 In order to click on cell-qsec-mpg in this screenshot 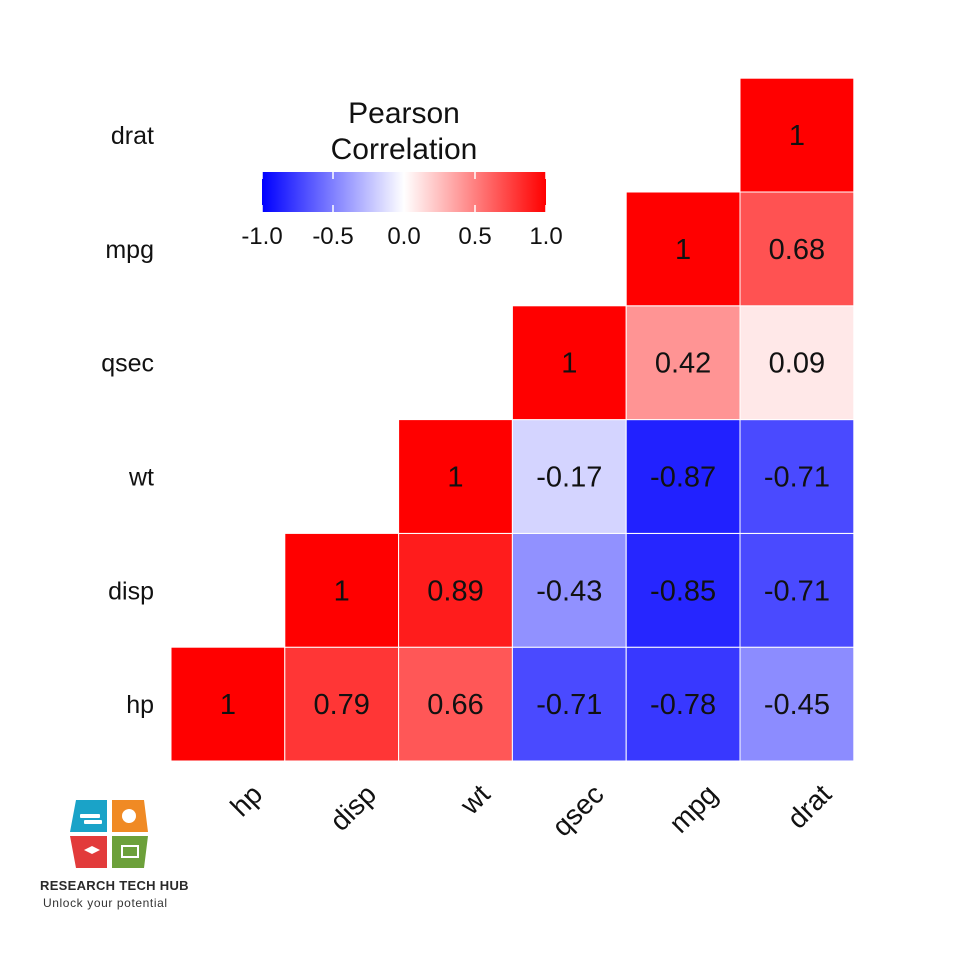, I will do `click(683, 363)`.